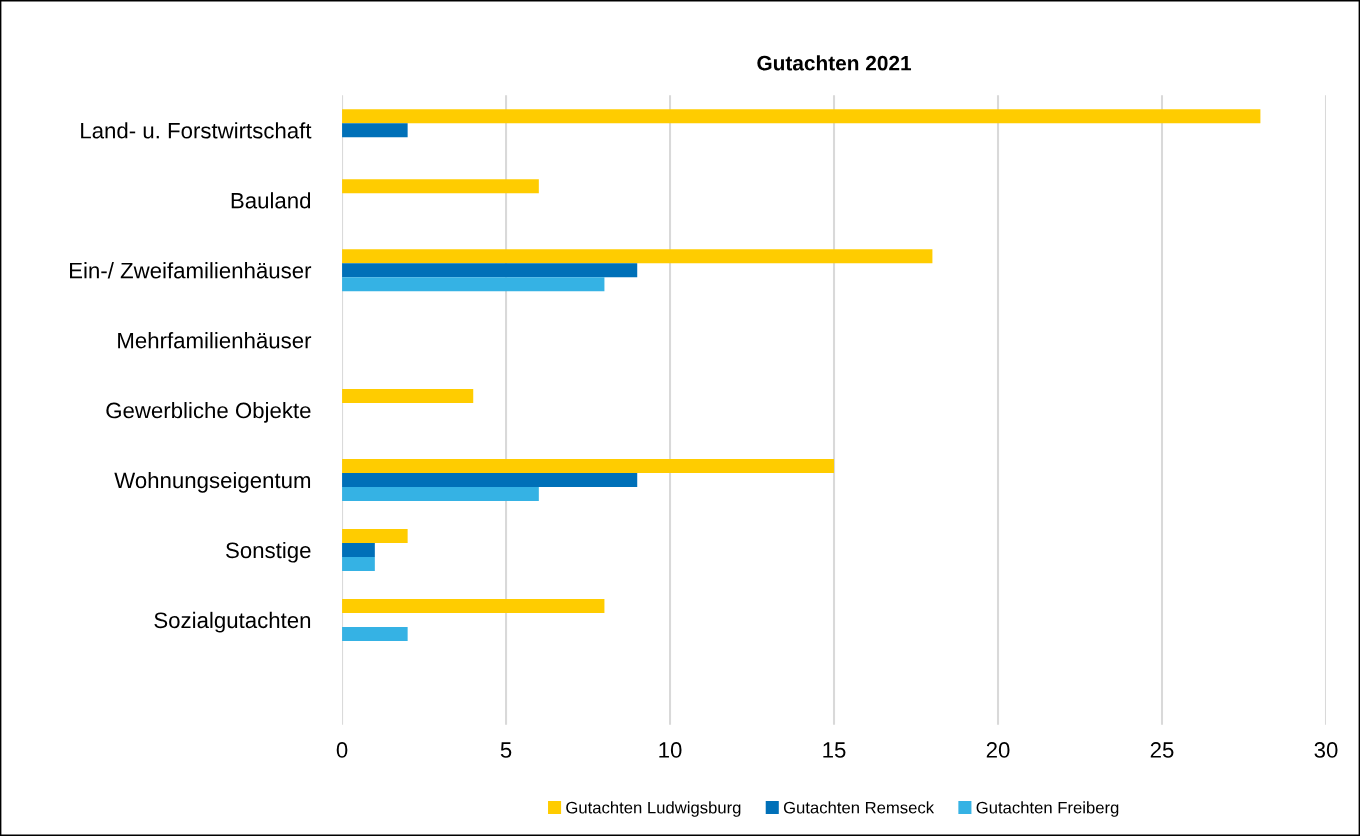 The image size is (1360, 836). I want to click on chart-title: Gutachten 2021, so click(834, 63).